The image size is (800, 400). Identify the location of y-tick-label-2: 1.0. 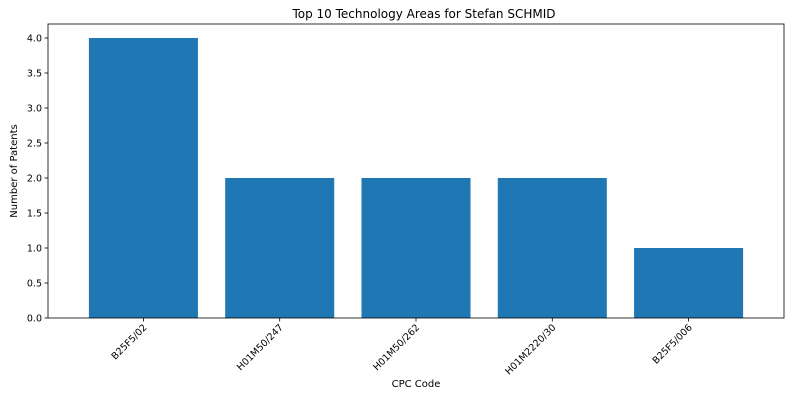
(34, 249).